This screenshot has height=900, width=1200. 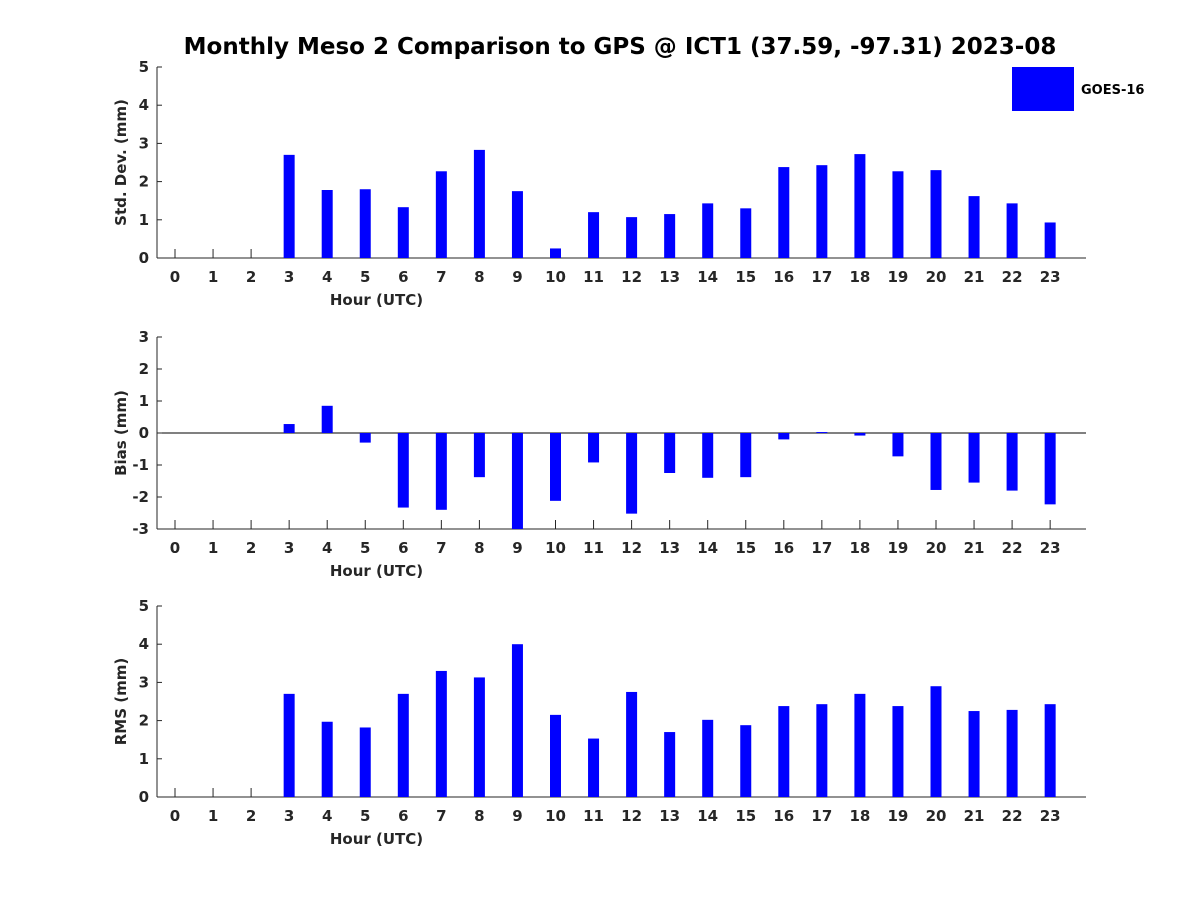 I want to click on y-tick-label: 2, so click(x=144, y=721).